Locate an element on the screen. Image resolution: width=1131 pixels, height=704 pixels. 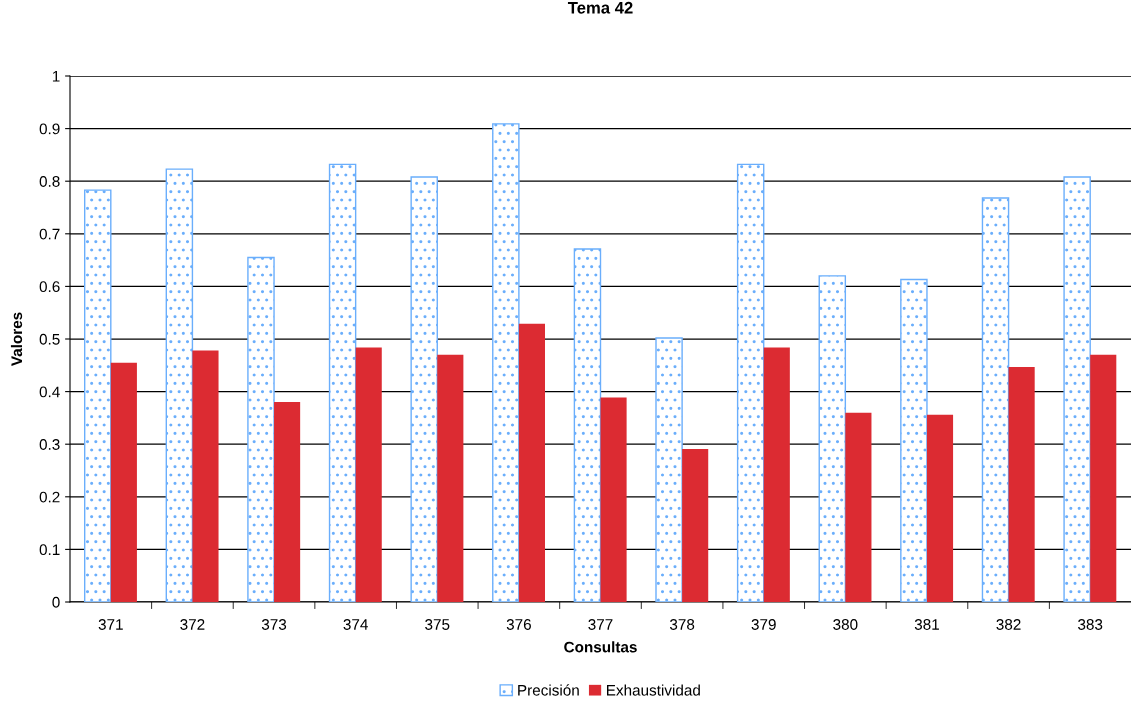
x-tick-label: 373 is located at coordinates (274, 624).